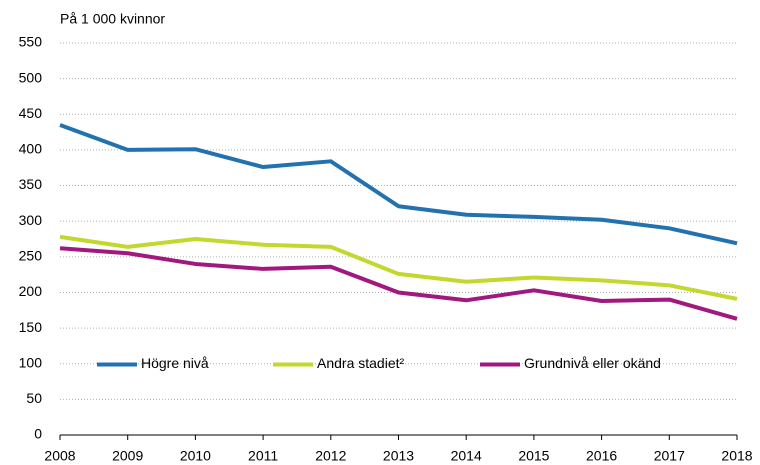 This screenshot has width=760, height=465. I want to click on x-tick-label: 2011, so click(263, 456).